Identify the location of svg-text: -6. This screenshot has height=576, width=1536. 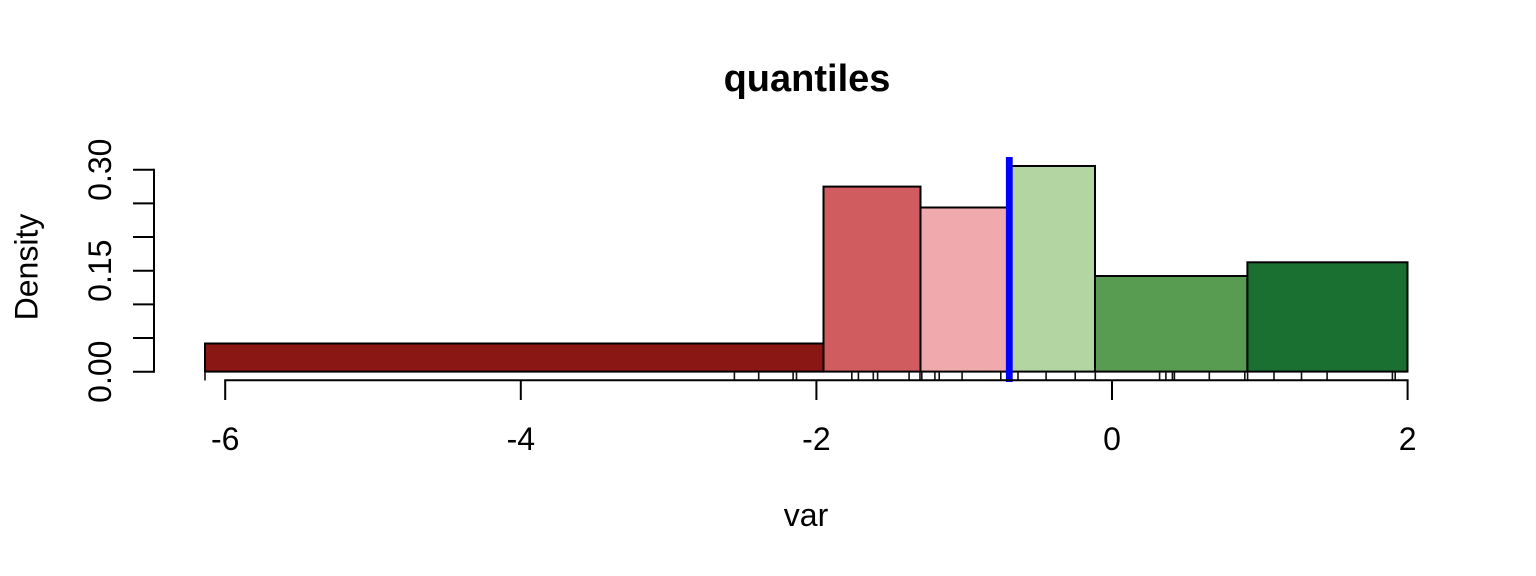
(225, 439).